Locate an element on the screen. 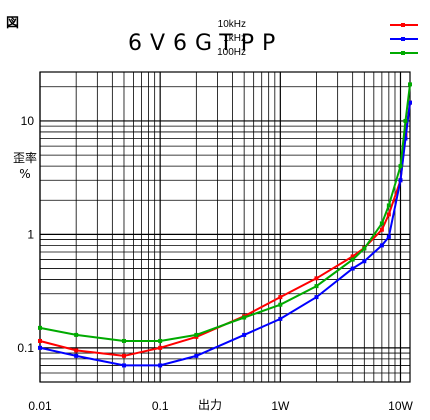 The height and width of the screenshot is (420, 430). legend-label-100hz: 100Hz is located at coordinates (231, 52).